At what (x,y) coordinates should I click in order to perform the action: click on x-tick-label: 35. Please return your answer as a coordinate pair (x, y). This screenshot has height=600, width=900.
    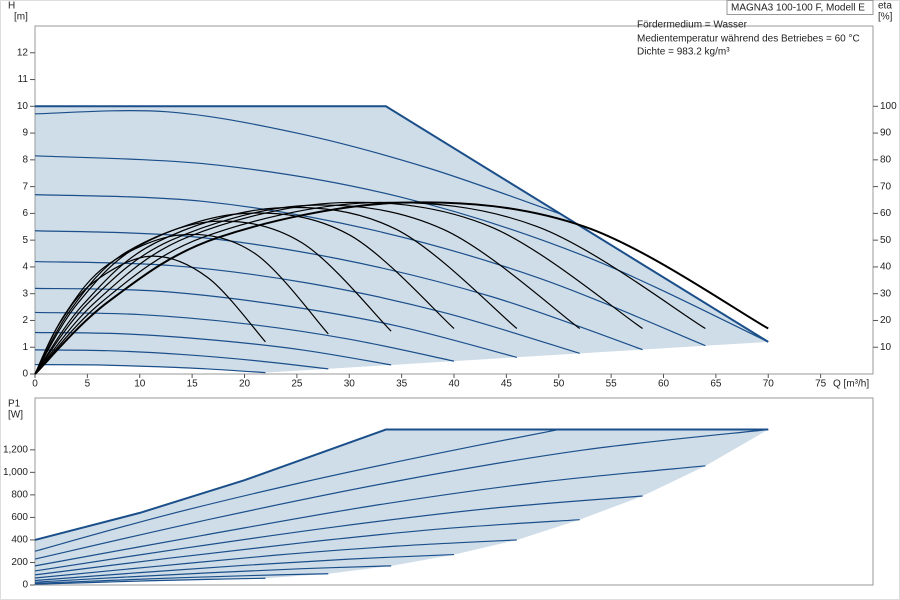
    Looking at the image, I should click on (402, 384).